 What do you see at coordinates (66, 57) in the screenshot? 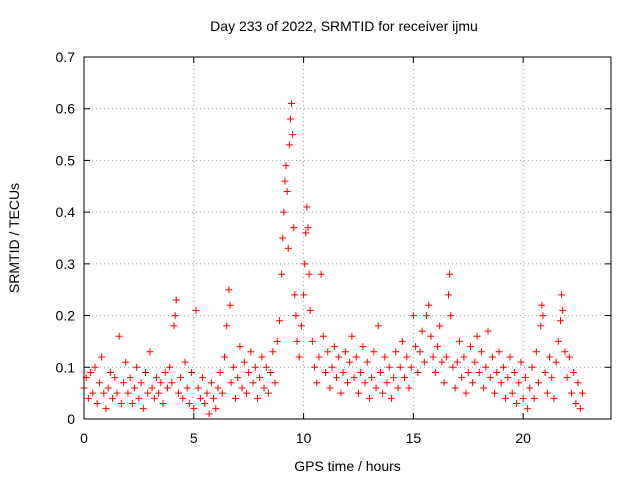
I see `y-tick-label: 0.7` at bounding box center [66, 57].